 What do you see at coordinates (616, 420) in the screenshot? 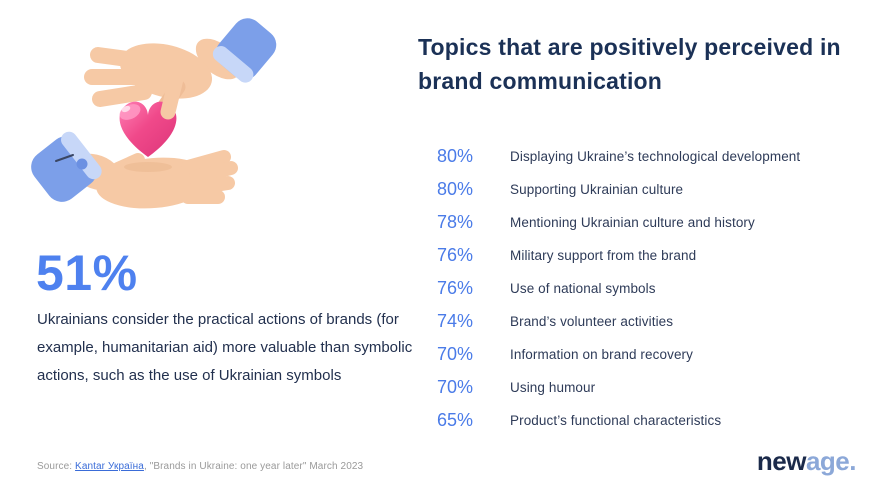
I see `topic-label: Product’s functional characteristics` at bounding box center [616, 420].